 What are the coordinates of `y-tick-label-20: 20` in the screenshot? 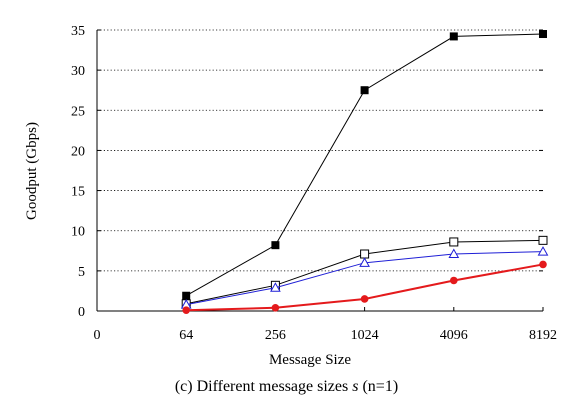 It's located at (78, 151).